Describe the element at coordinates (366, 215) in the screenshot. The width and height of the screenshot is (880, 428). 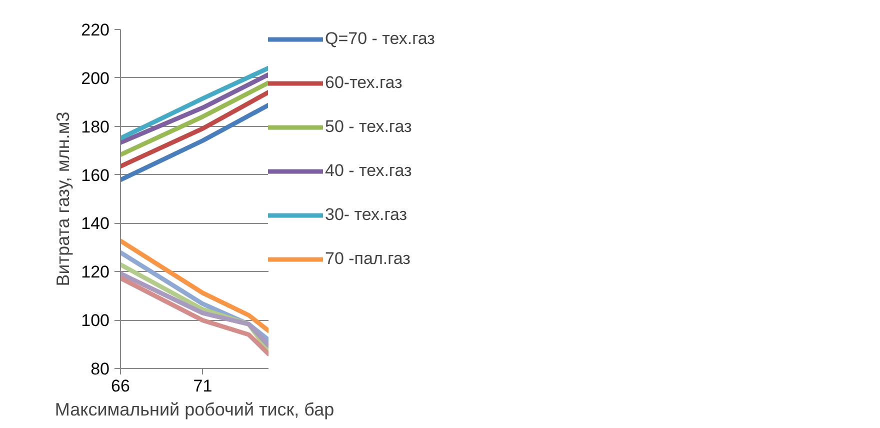
I see `legend-label: 30- тех.газ` at that location.